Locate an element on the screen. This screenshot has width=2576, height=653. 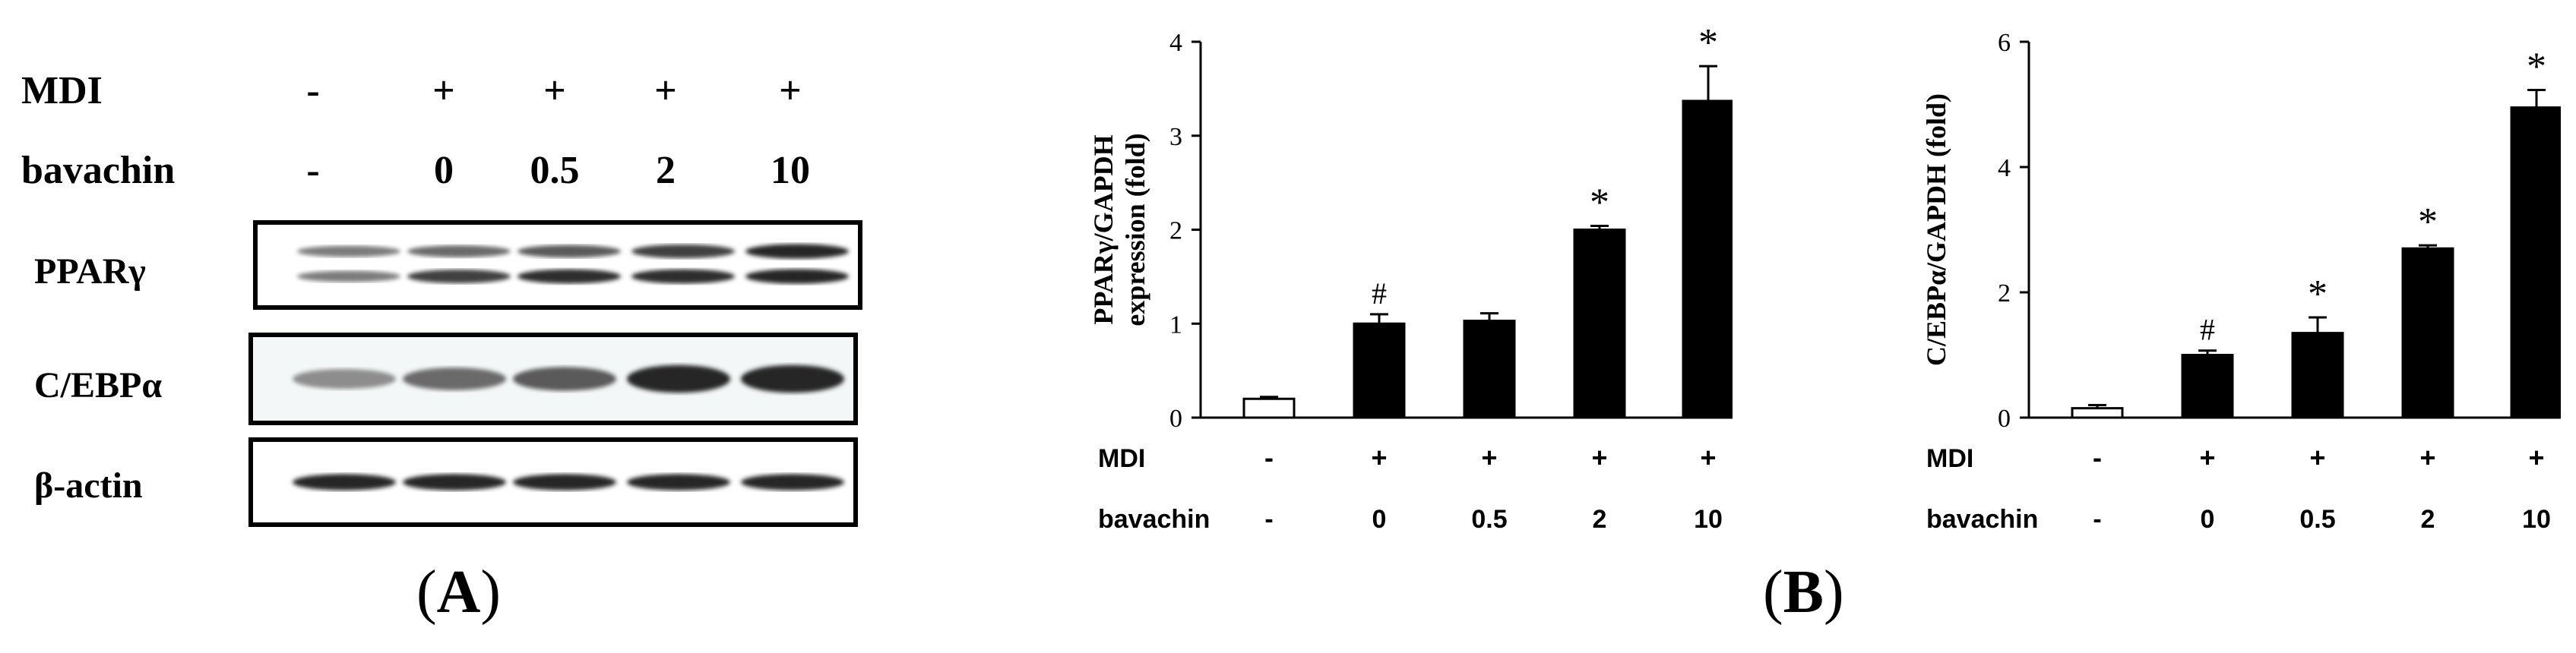
chart1-annotation-5: * is located at coordinates (1708, 43).